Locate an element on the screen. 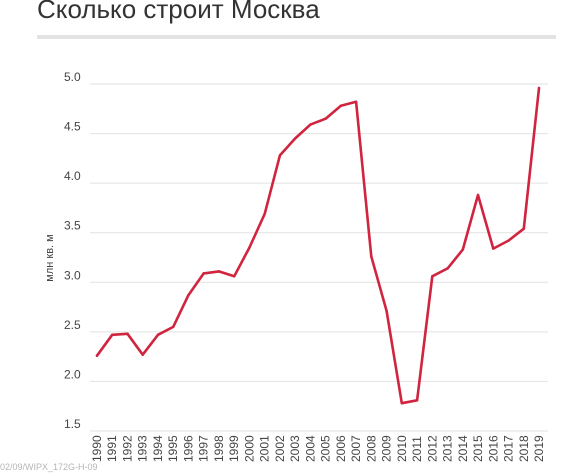  x-tick-label: 2006 is located at coordinates (341, 448).